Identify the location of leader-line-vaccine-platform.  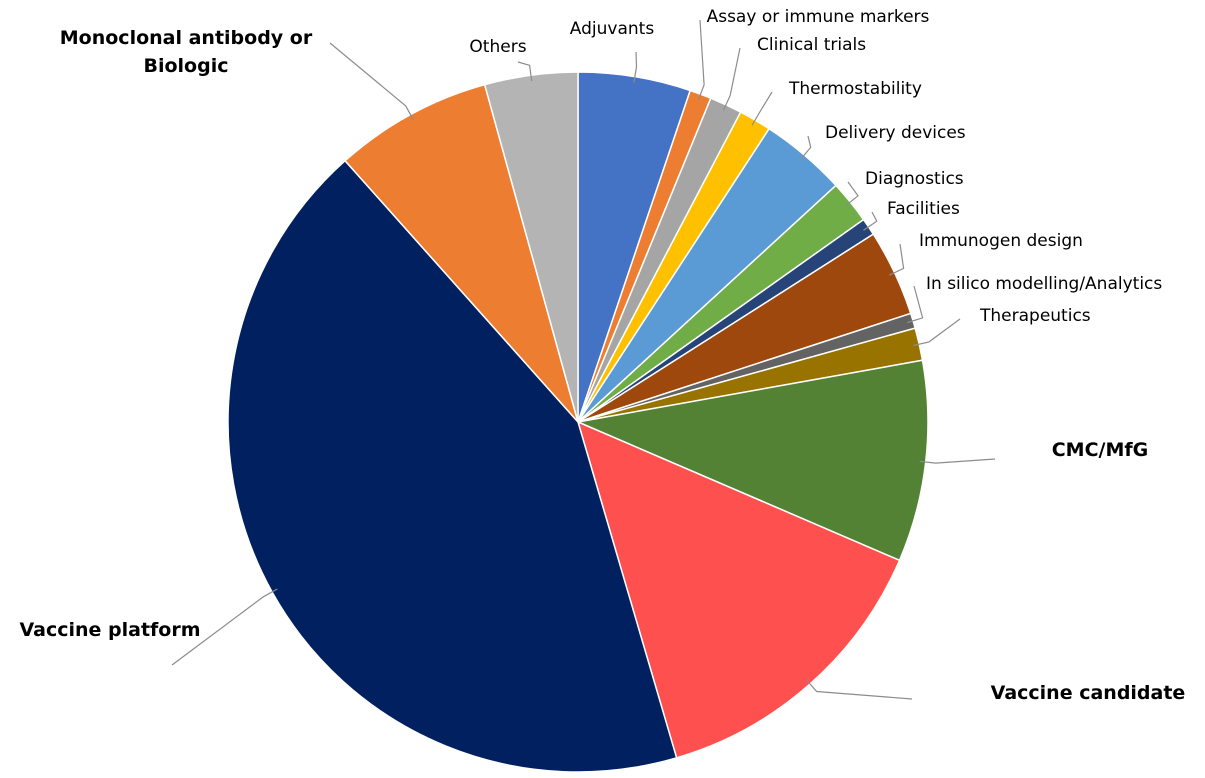
(224, 627).